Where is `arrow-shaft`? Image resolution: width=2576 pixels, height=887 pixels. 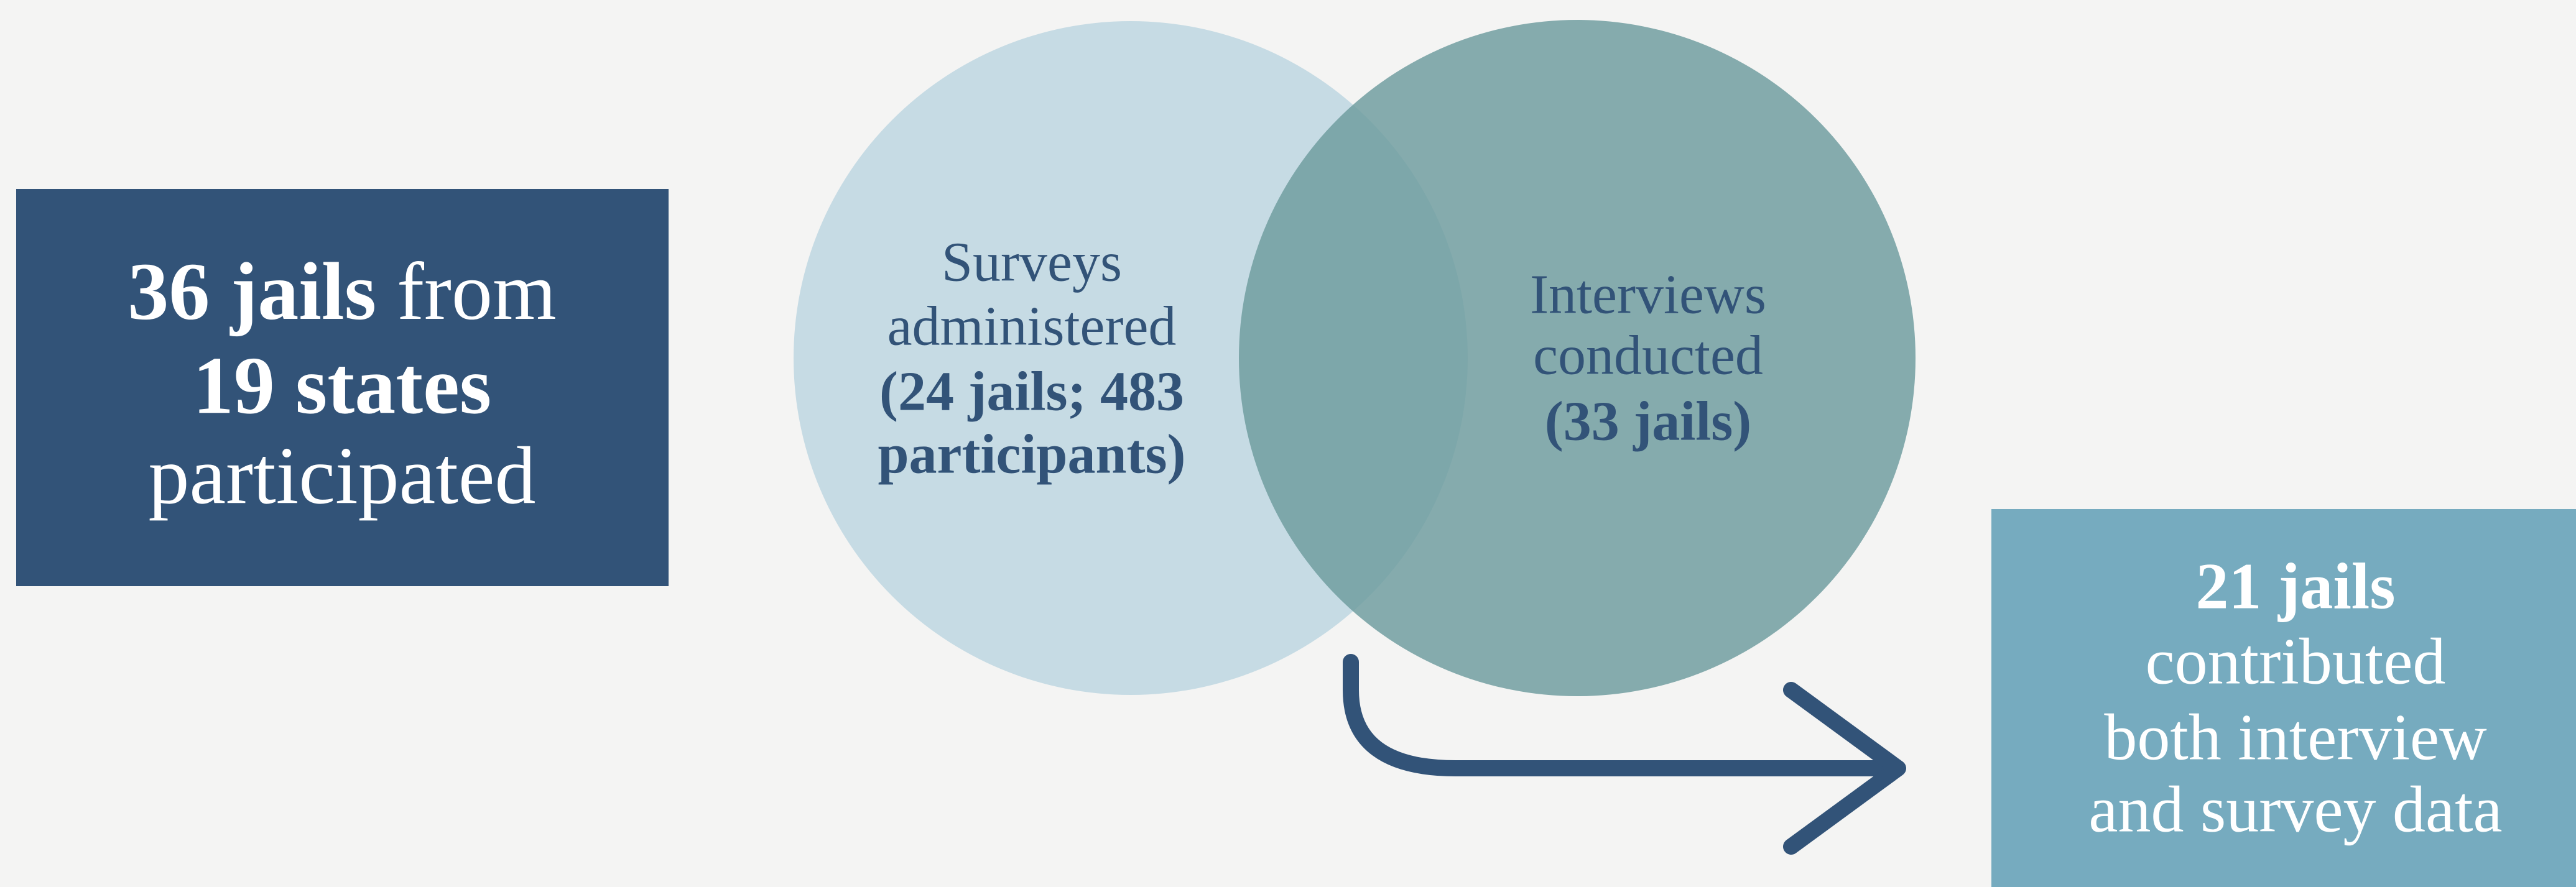
arrow-shaft is located at coordinates (1624, 715).